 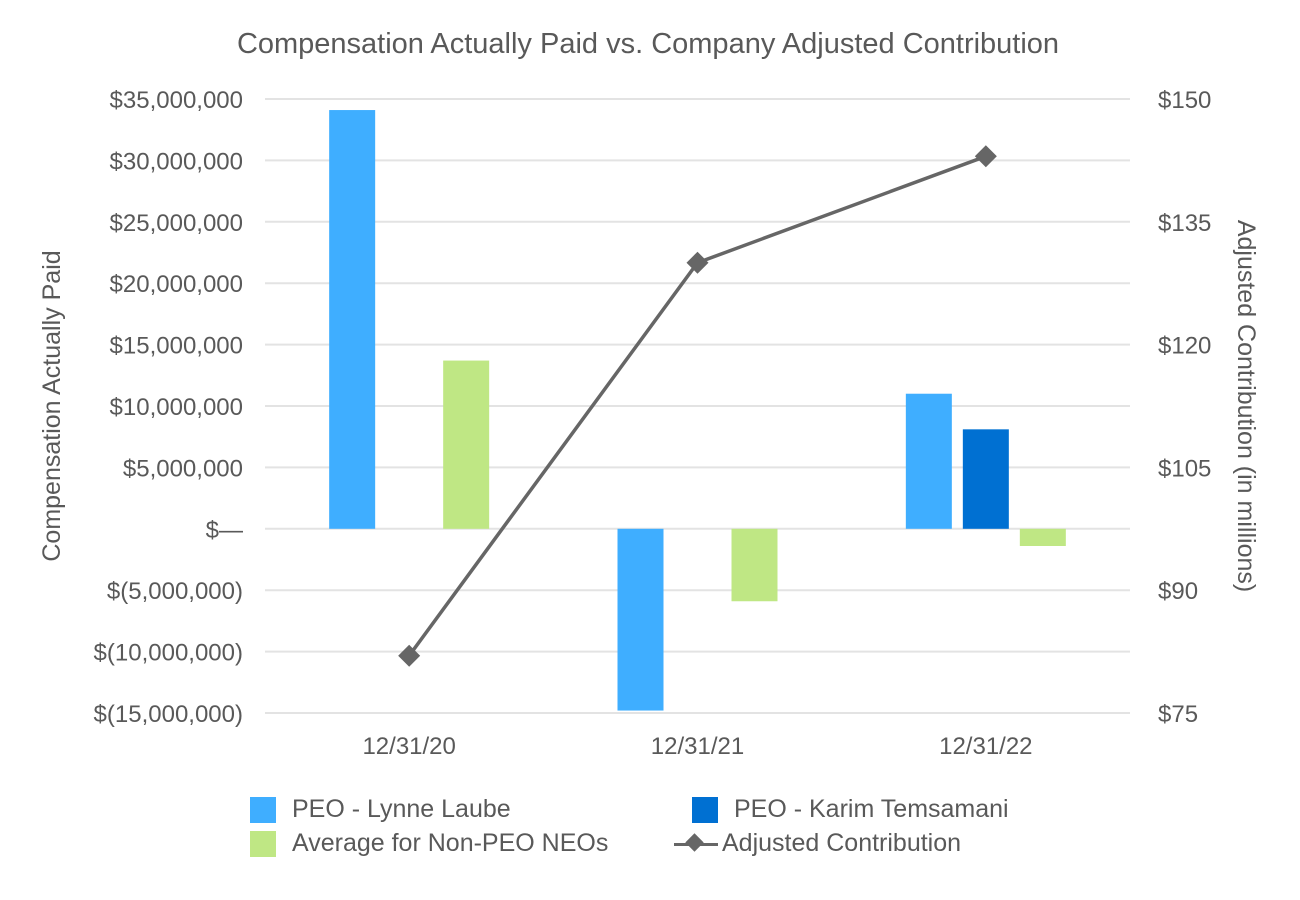 I want to click on x-axis-ticks: 12/31/20 12/31/21 12/31/22, so click(x=697, y=746).